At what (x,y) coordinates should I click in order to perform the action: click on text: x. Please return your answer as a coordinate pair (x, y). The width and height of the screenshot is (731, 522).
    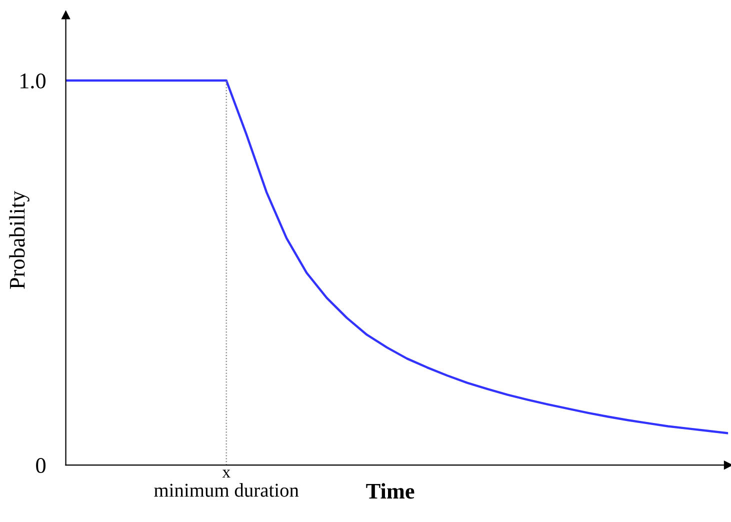
    Looking at the image, I should click on (226, 474).